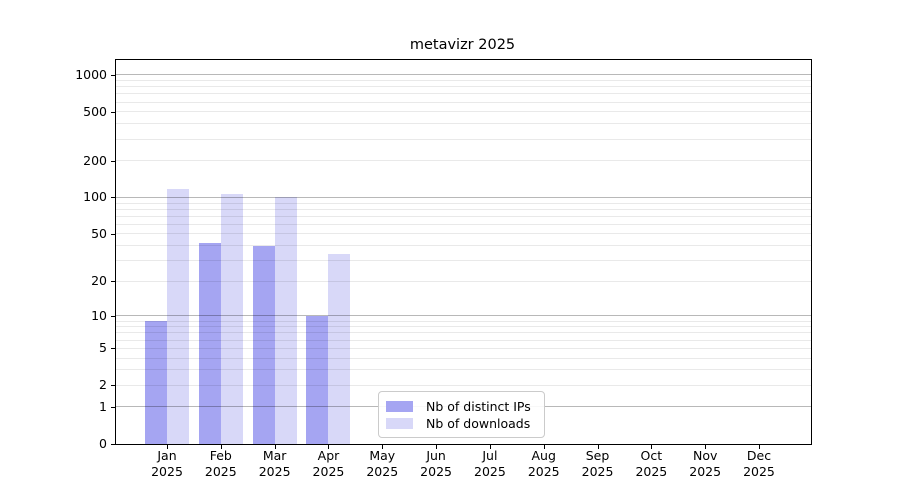 The height and width of the screenshot is (500, 900). I want to click on y-tick-label-1: 1, so click(103, 406).